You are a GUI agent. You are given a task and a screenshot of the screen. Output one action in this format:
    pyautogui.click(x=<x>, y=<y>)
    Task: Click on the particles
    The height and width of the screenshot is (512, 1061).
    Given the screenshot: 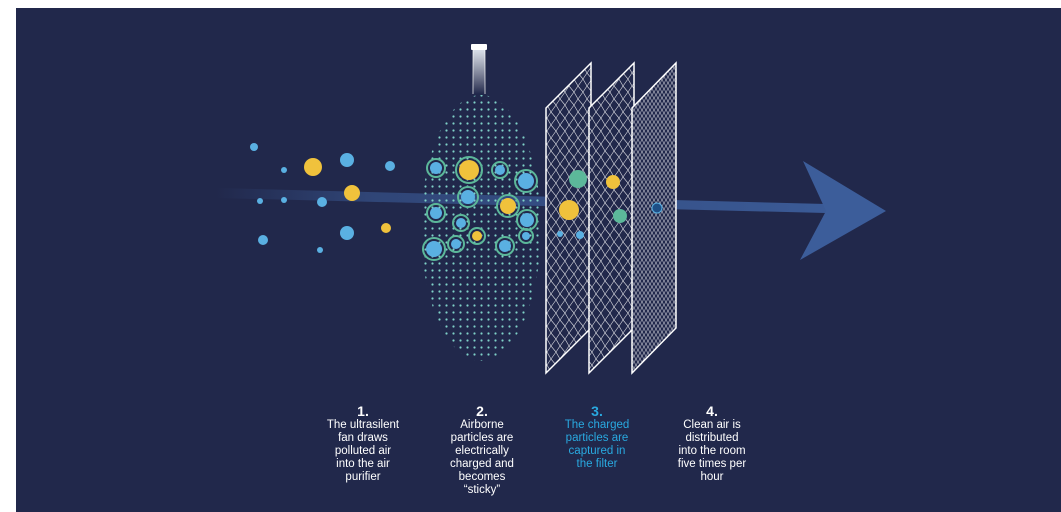 What is the action you would take?
    pyautogui.click(x=456, y=202)
    